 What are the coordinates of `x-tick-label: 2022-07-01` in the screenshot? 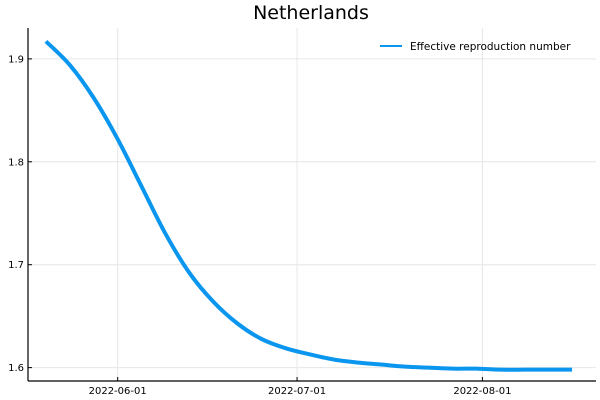 It's located at (297, 391).